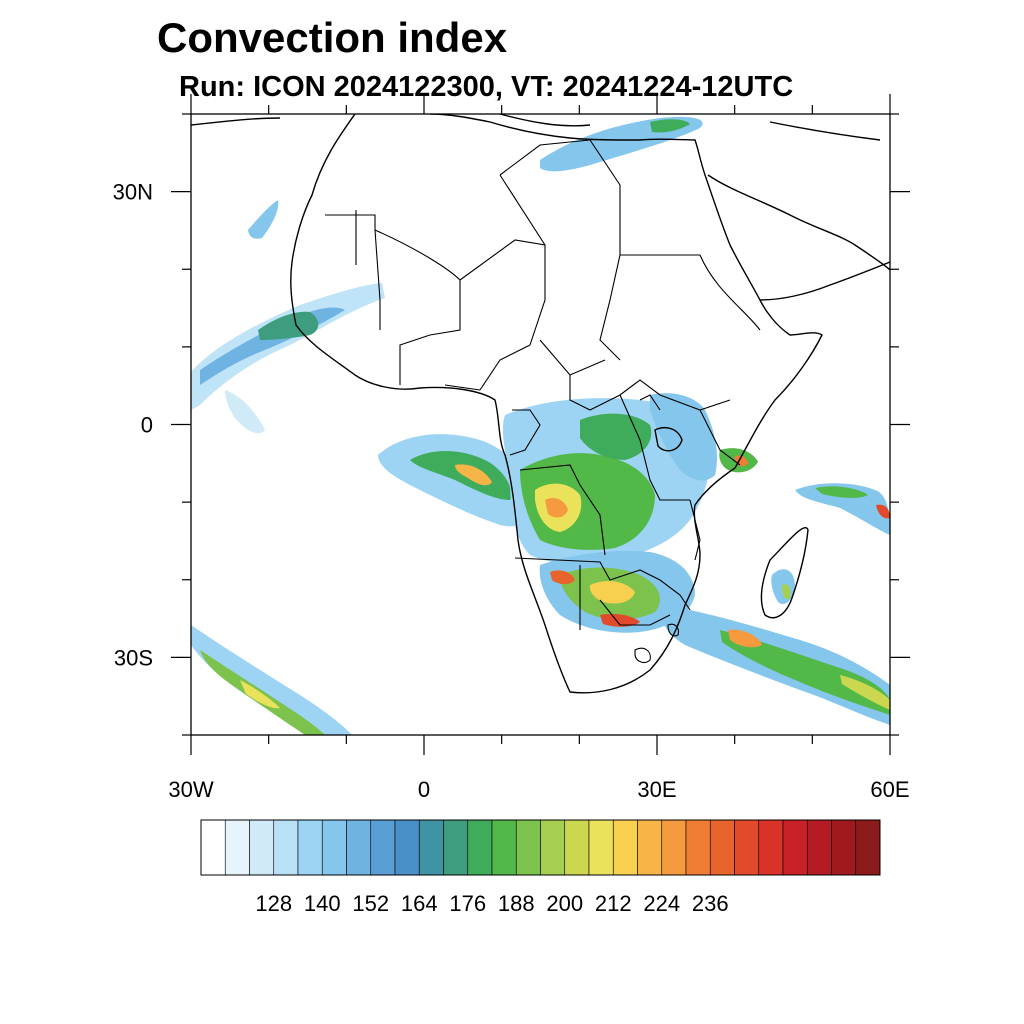 The height and width of the screenshot is (1024, 1024). I want to click on lon-tick-label: 60E, so click(889, 789).